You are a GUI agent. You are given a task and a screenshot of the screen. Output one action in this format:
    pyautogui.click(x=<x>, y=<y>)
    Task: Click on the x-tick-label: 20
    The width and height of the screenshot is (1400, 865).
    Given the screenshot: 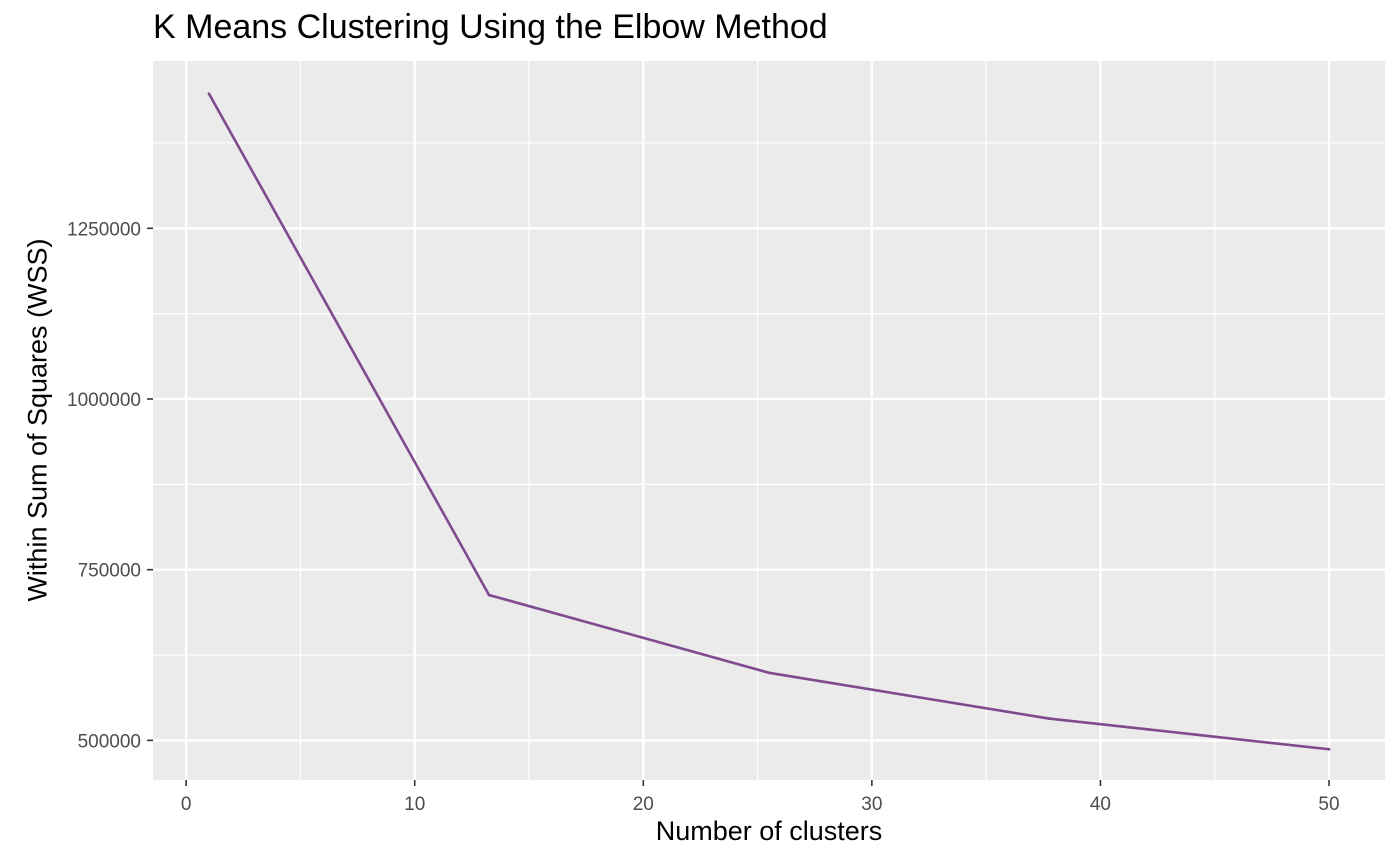 What is the action you would take?
    pyautogui.click(x=643, y=804)
    